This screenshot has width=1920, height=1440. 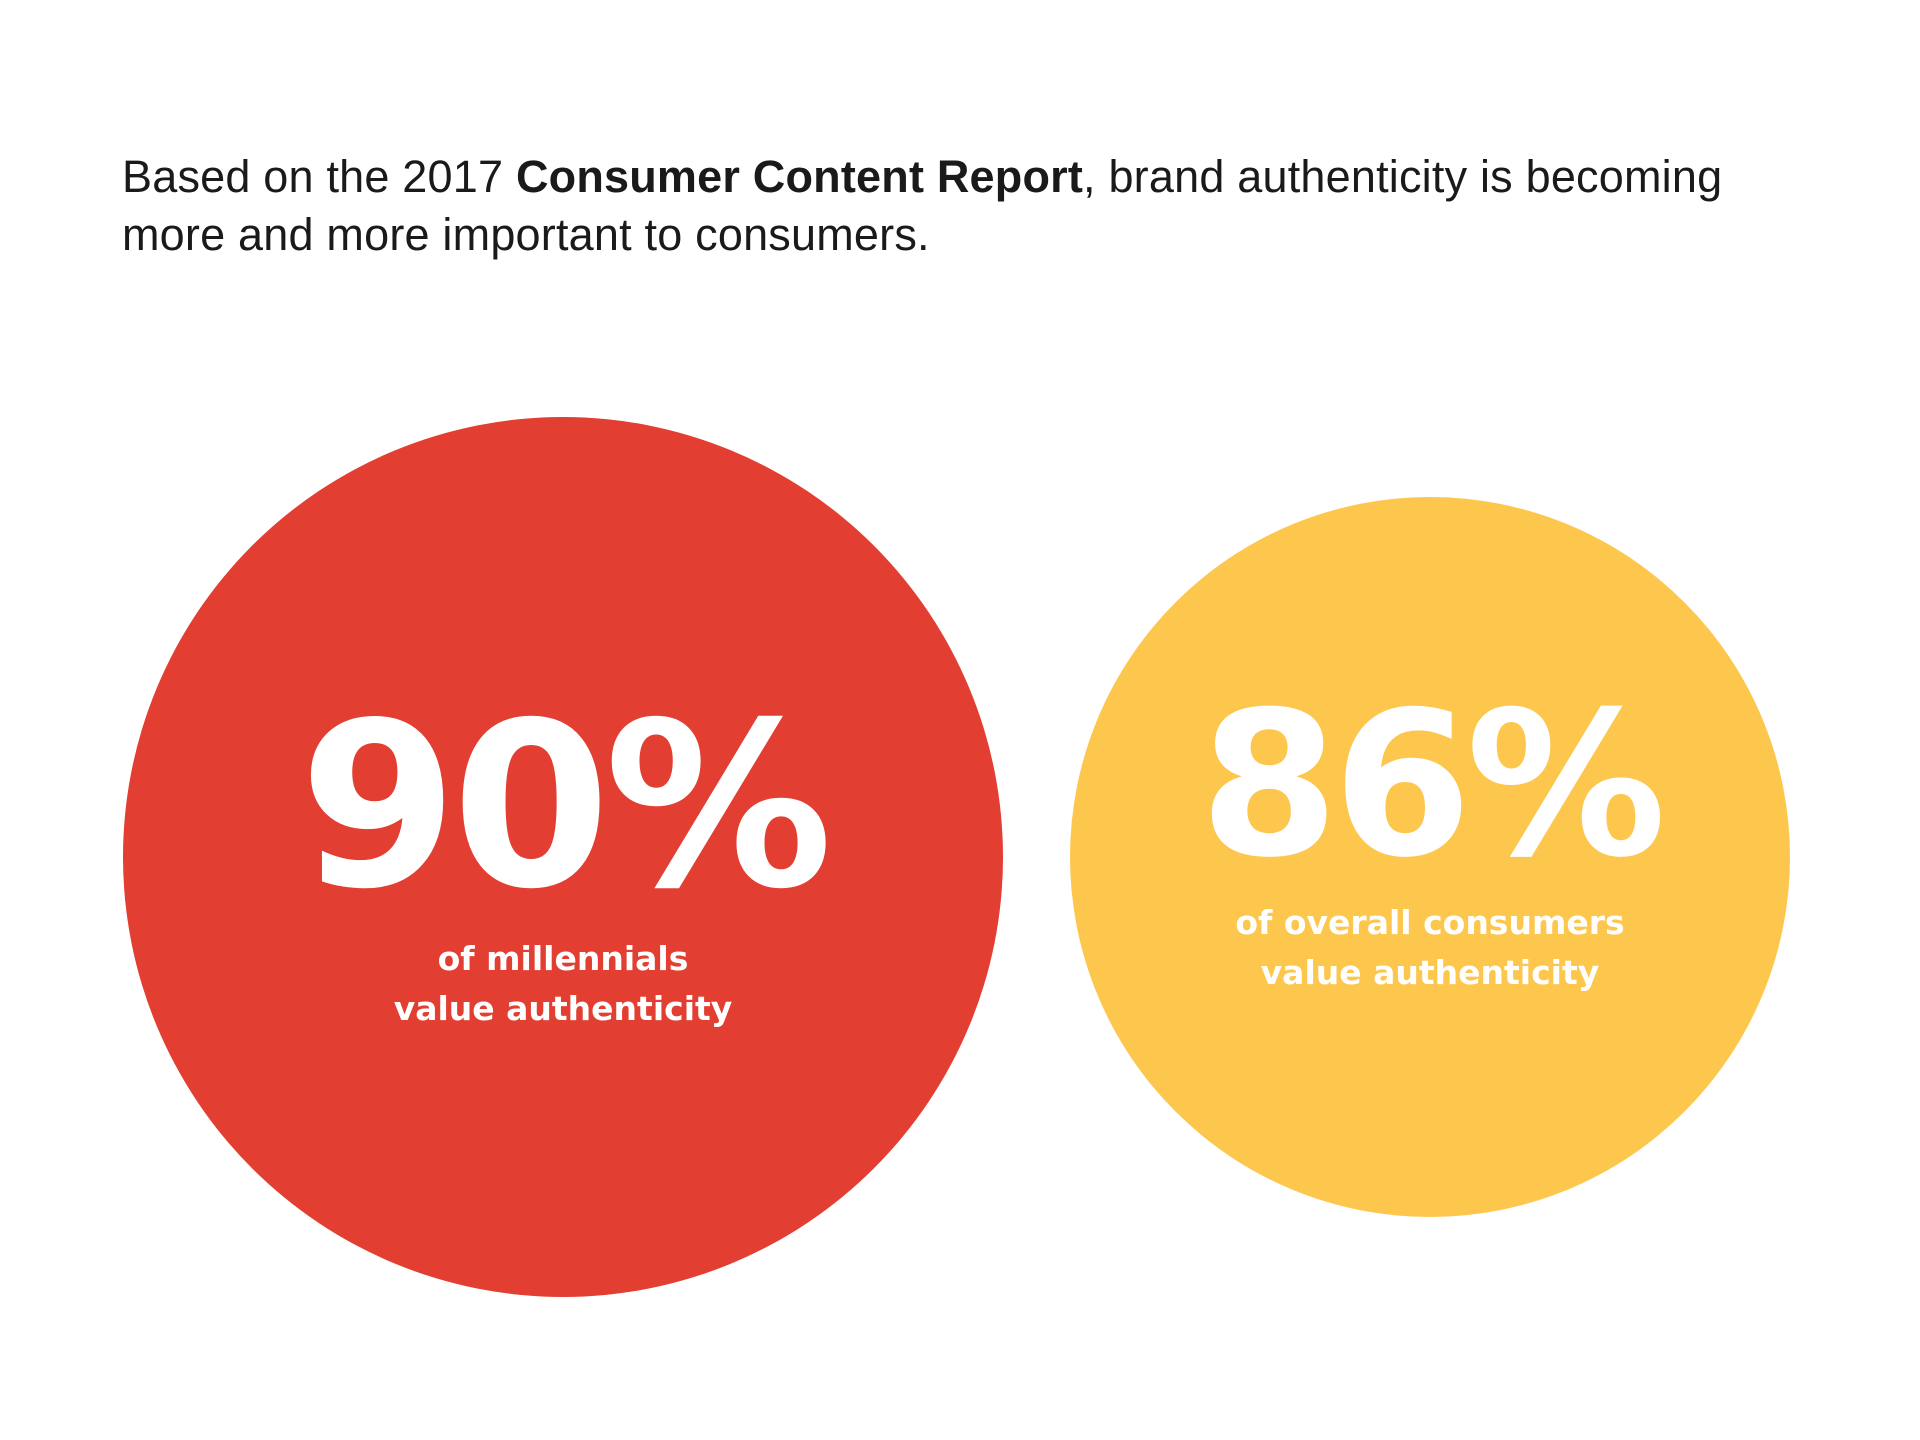 I want to click on millennials-stat-value: 90%, so click(x=566, y=806).